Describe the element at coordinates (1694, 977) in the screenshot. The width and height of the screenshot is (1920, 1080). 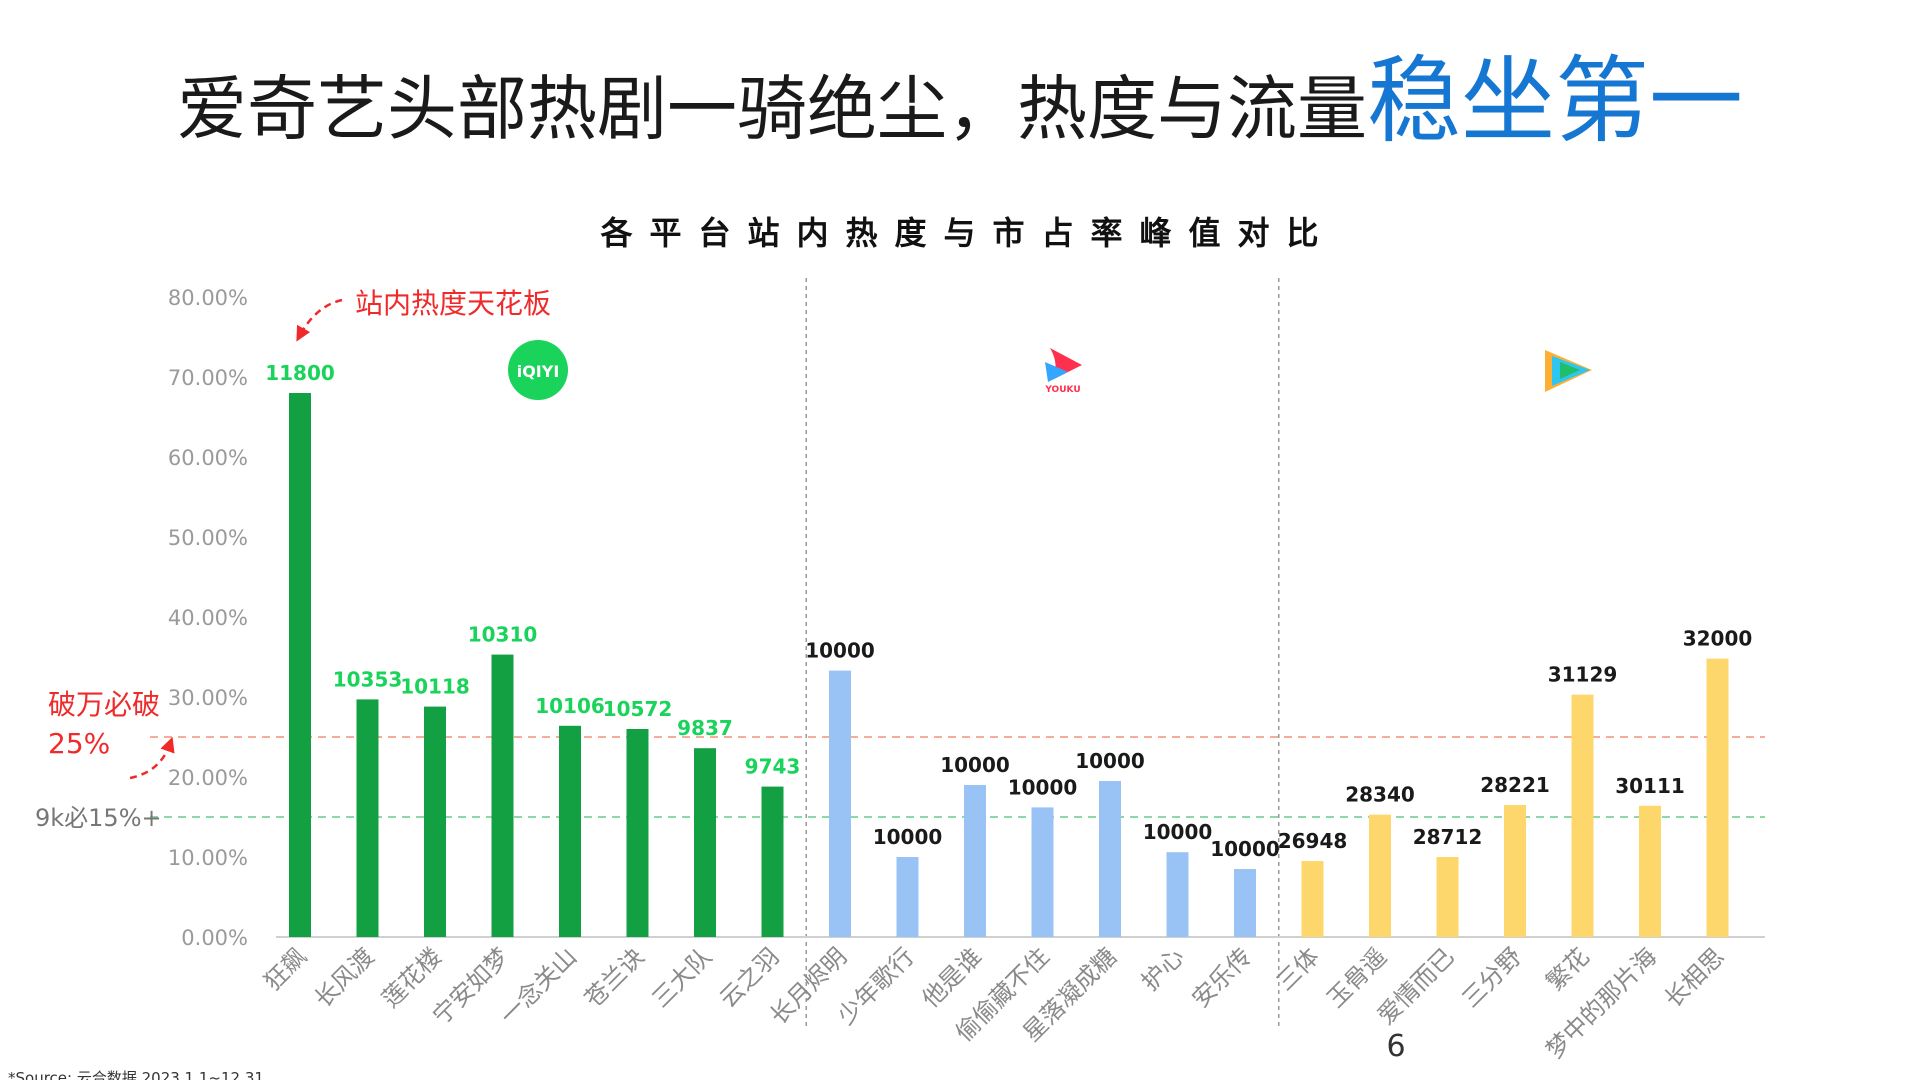
I see `x-tick-label: 长相思` at that location.